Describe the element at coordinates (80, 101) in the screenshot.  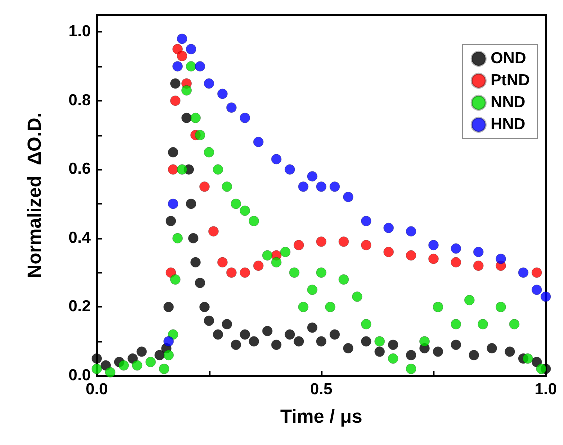
I see `y-tick-label: 0.8` at that location.